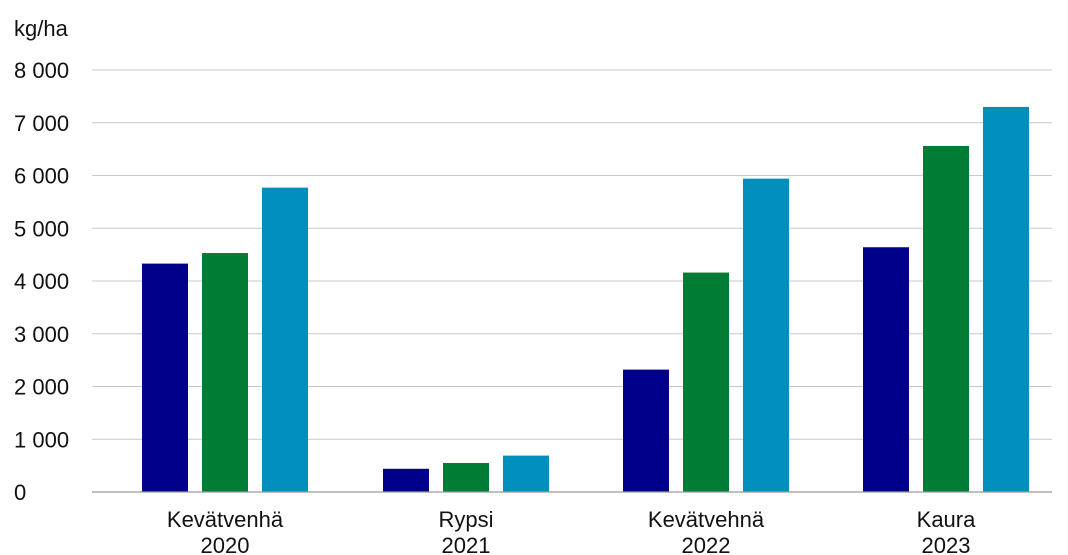  I want to click on y-tick-label: 6 000, so click(41, 176).